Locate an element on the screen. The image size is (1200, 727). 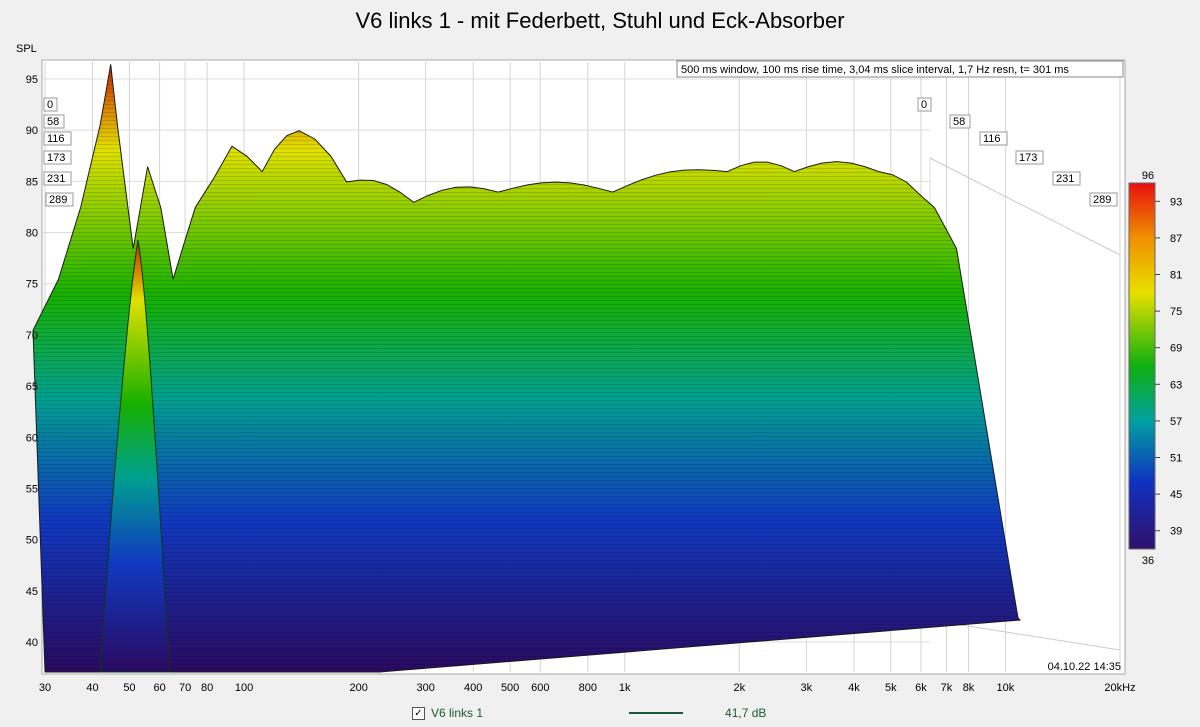
y-tick-label: 45 is located at coordinates (32, 592).